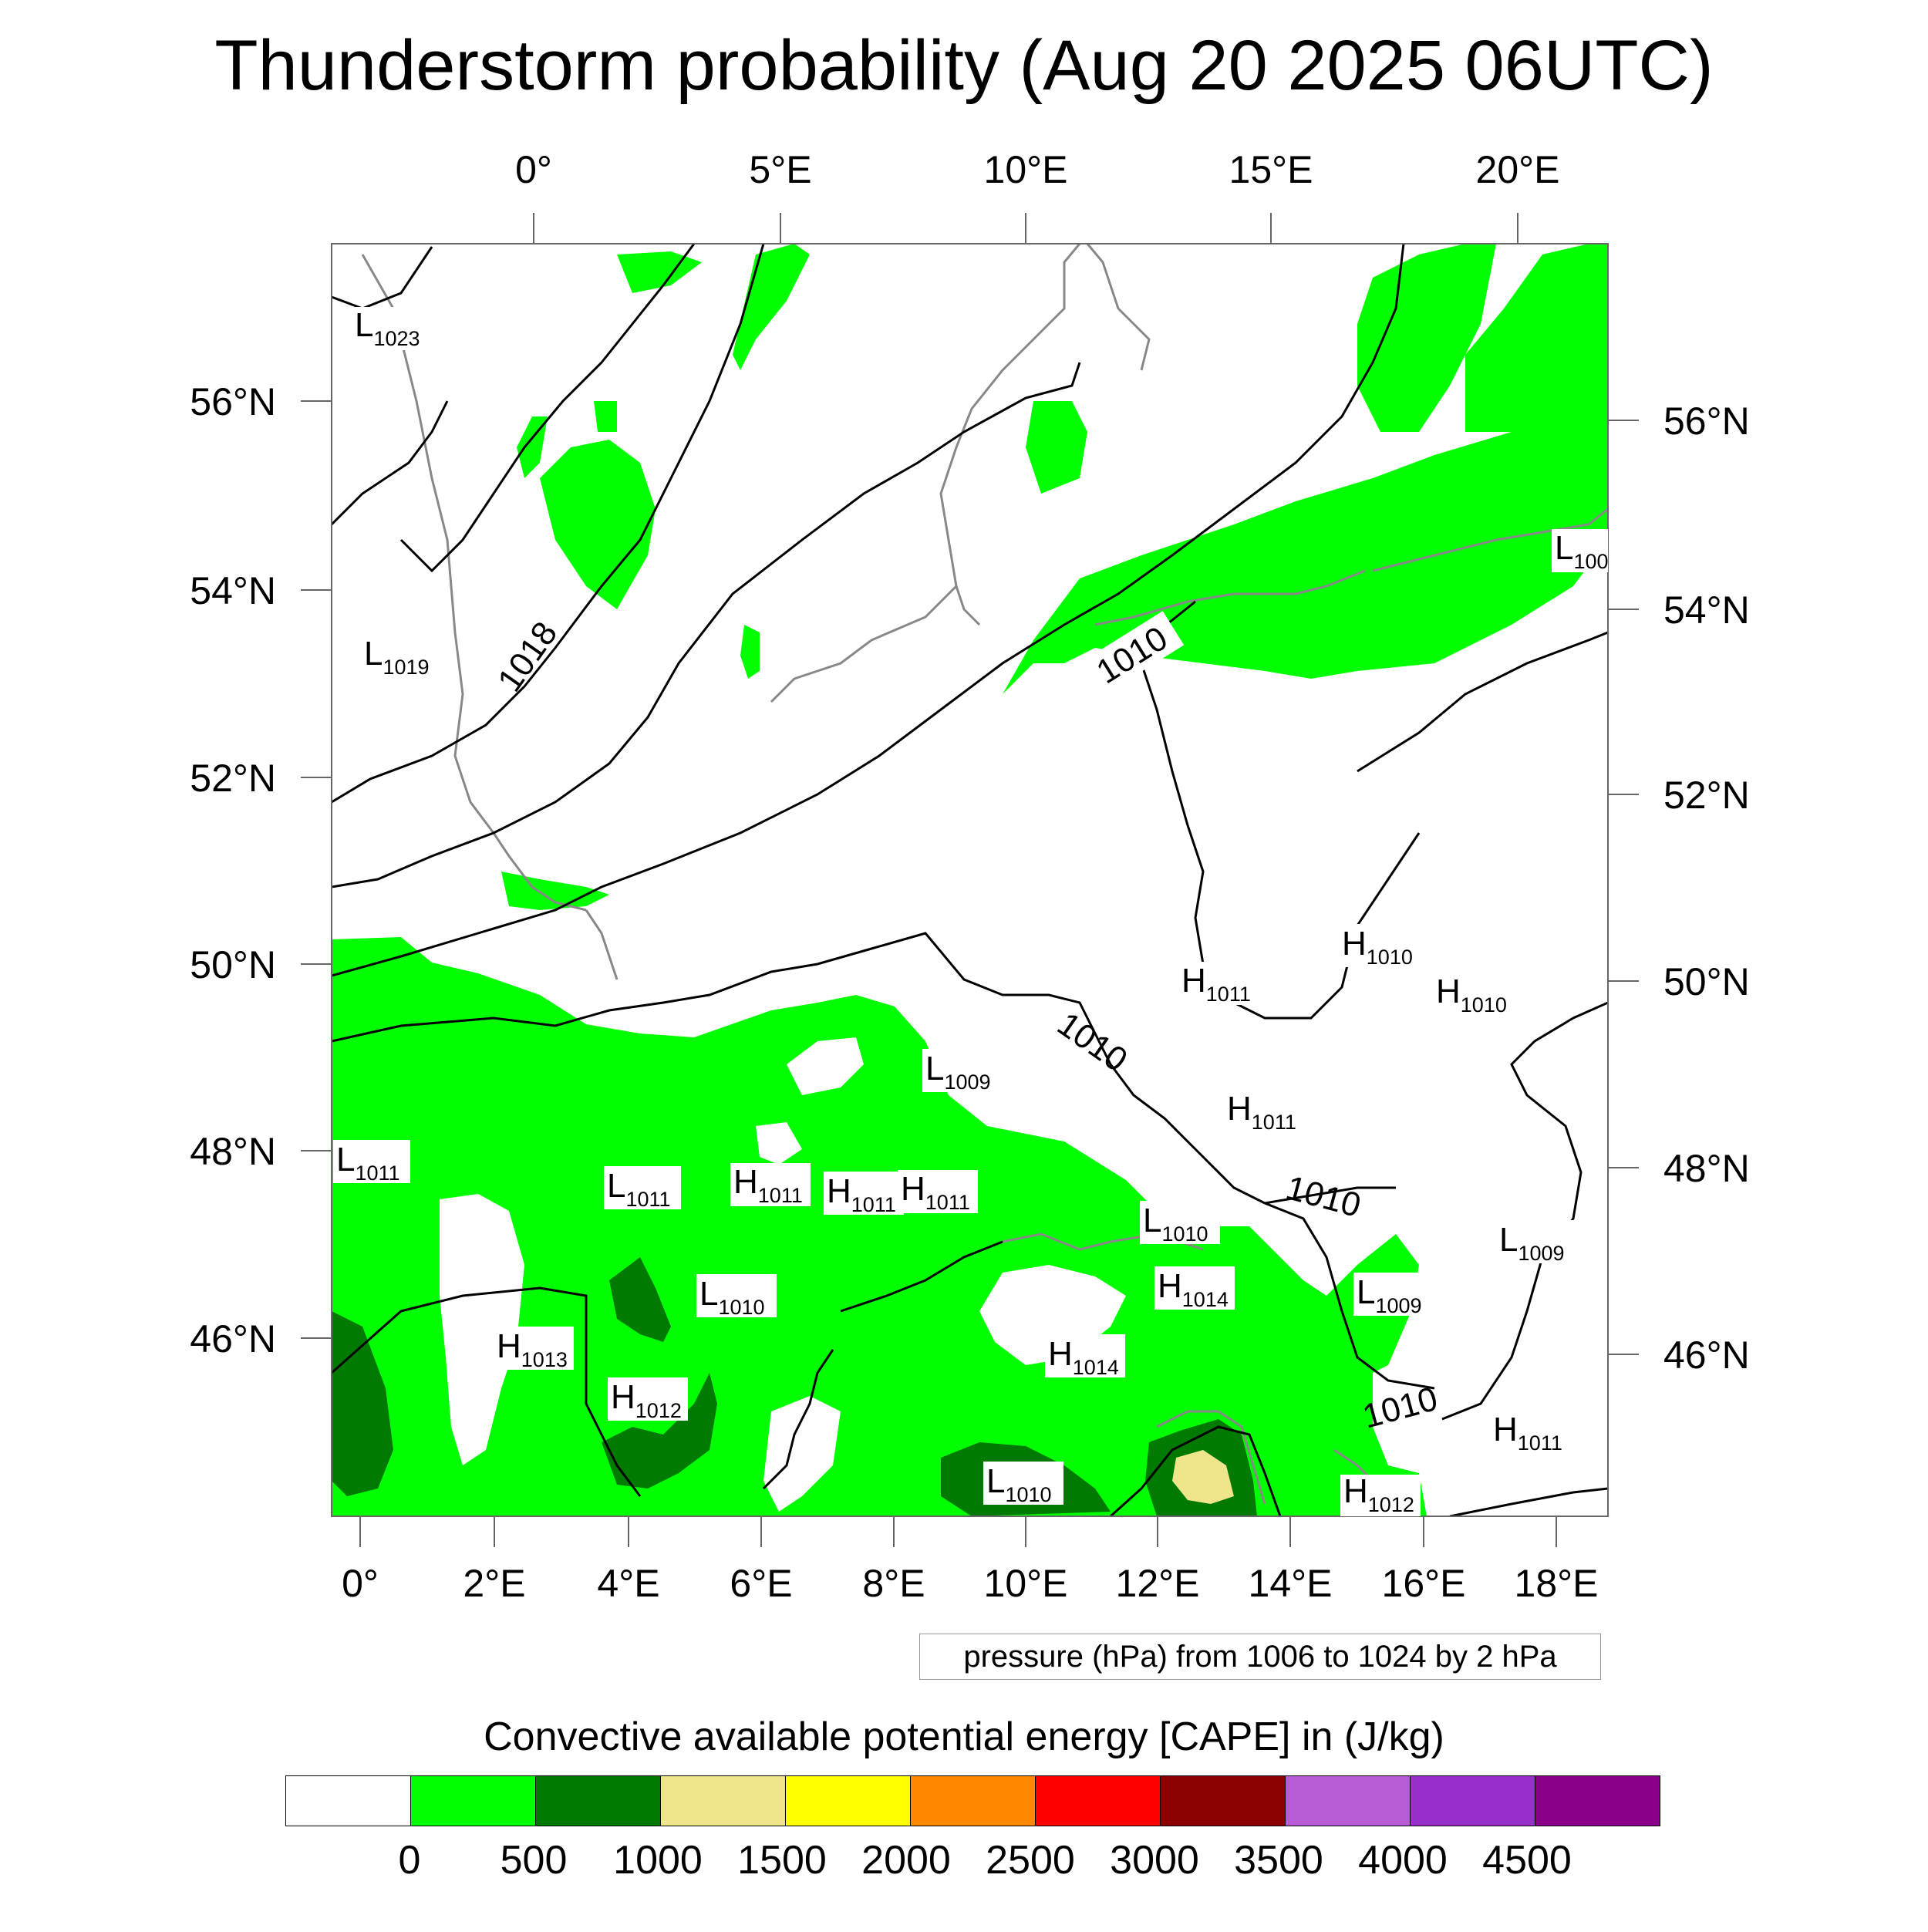  What do you see at coordinates (390, 328) in the screenshot?
I see `pressure-center: L1023` at bounding box center [390, 328].